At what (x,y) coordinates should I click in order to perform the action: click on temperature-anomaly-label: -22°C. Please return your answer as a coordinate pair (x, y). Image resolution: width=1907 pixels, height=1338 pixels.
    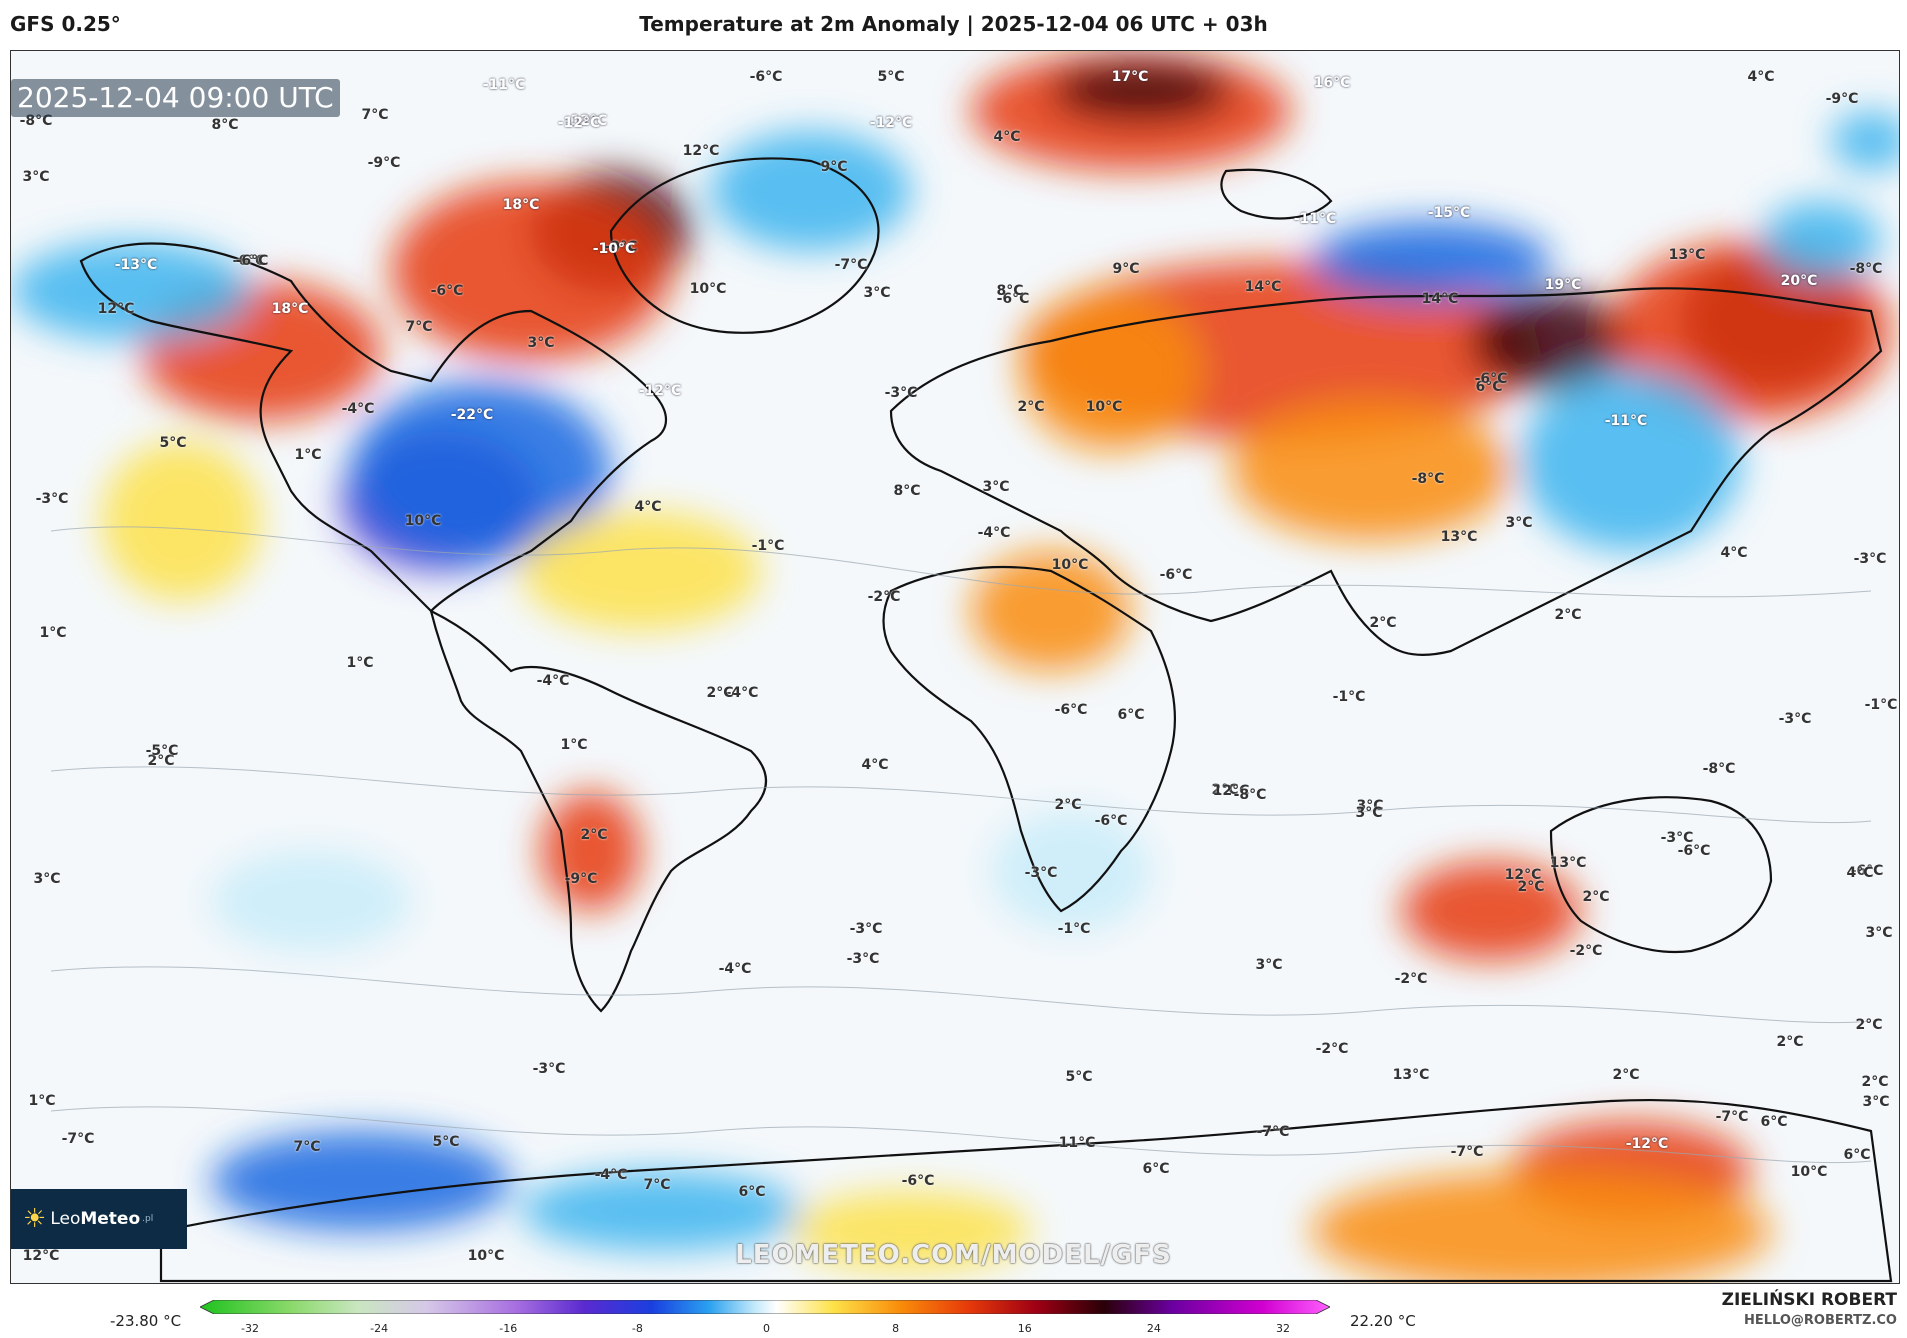
    Looking at the image, I should click on (472, 415).